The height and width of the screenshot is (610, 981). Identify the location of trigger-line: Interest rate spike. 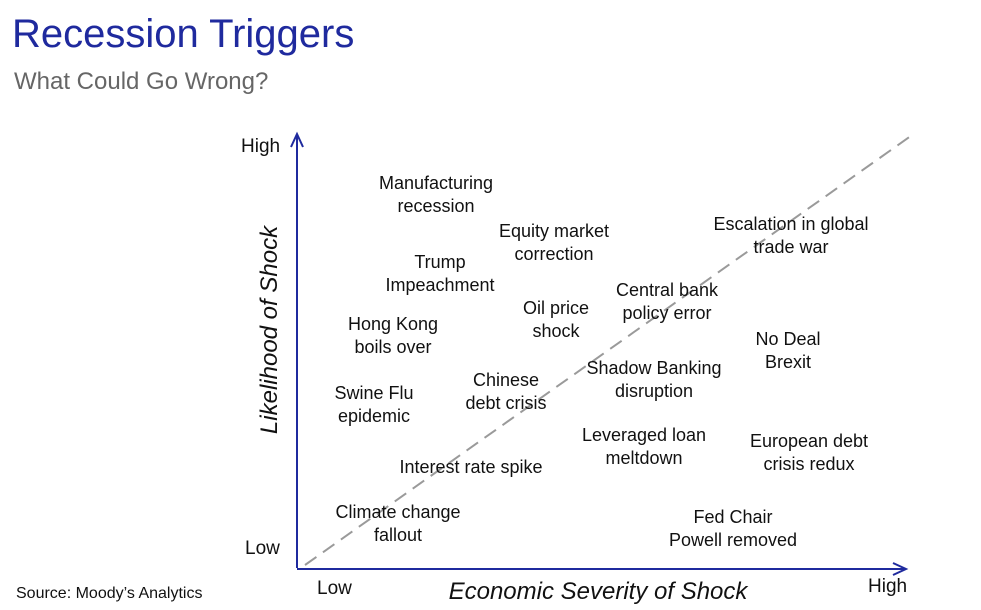
(471, 467).